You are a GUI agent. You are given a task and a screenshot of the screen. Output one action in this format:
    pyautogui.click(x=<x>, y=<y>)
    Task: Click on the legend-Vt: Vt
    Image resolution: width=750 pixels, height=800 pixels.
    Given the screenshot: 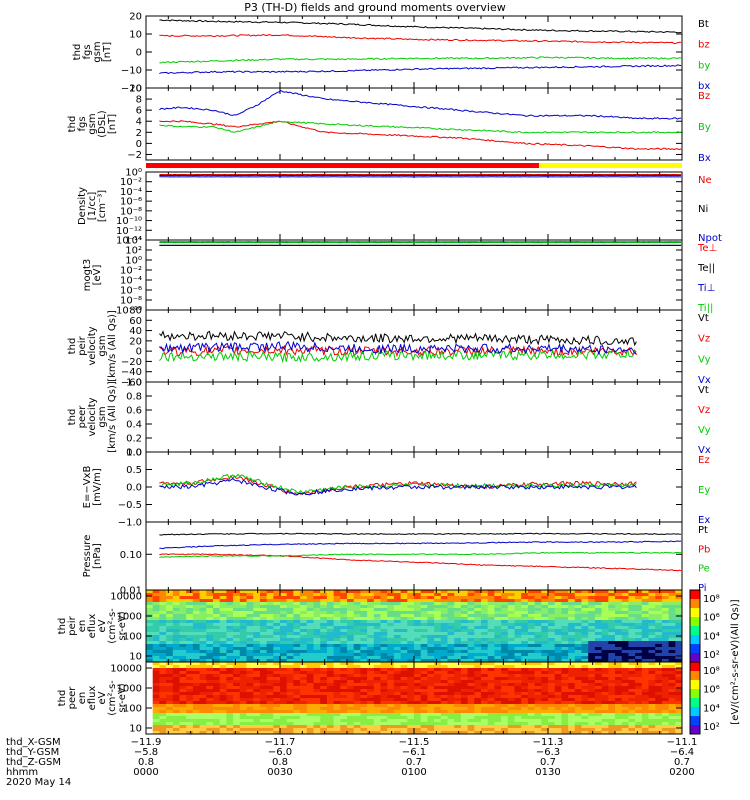 What is the action you would take?
    pyautogui.click(x=703, y=390)
    